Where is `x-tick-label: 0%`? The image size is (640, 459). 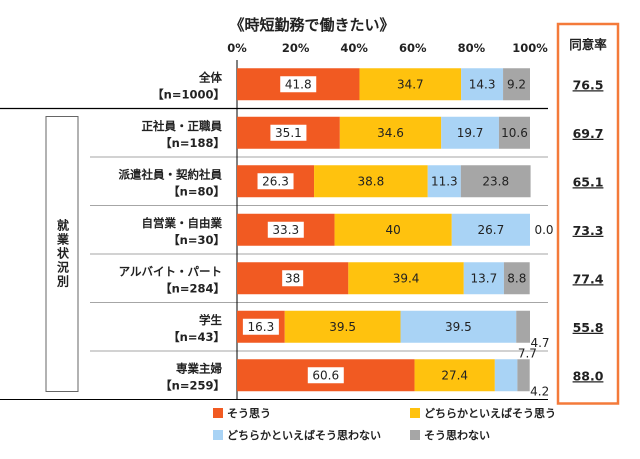
x-tick-label: 0% is located at coordinates (237, 48).